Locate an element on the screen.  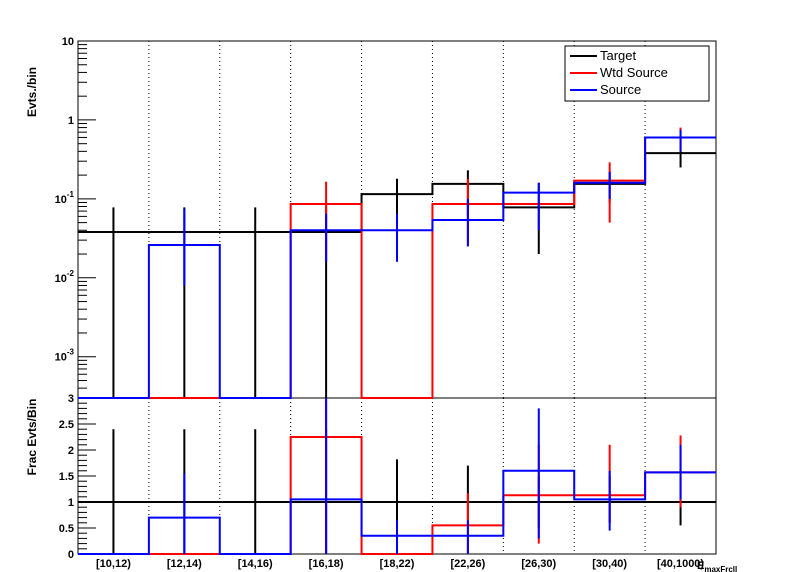
bottom-y-axis-title: Frac Evts/Bin is located at coordinates (32, 437).